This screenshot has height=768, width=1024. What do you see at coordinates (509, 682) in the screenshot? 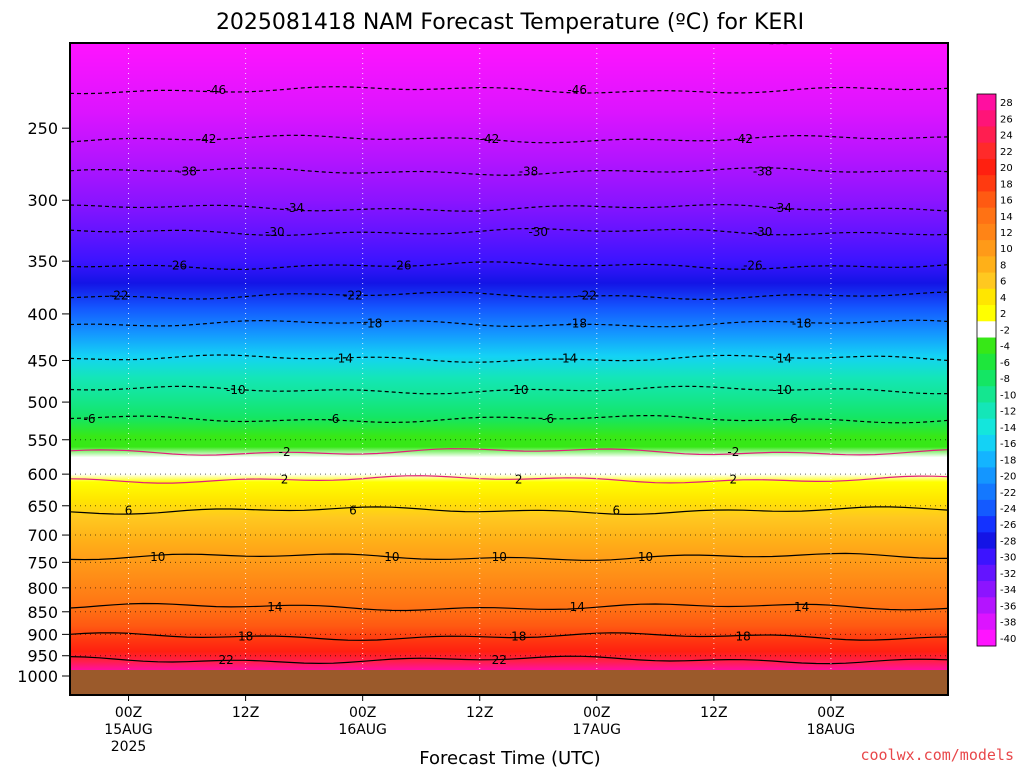
I see `ground-surface` at bounding box center [509, 682].